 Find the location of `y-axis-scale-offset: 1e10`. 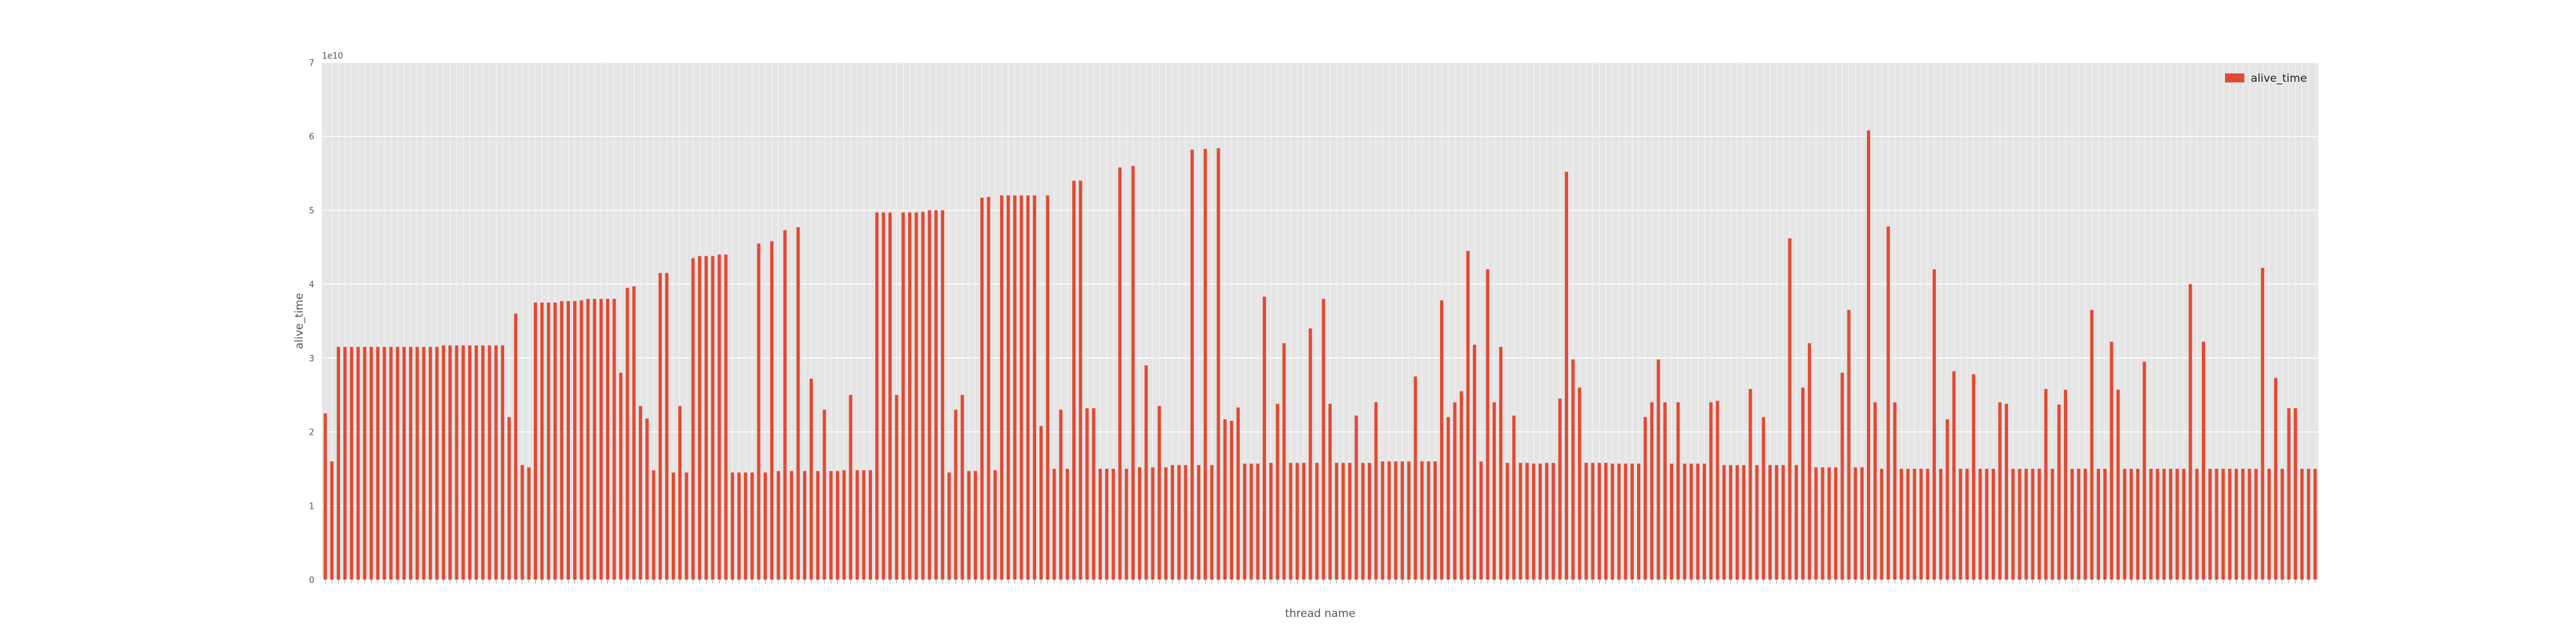

y-axis-scale-offset: 1e10 is located at coordinates (333, 56).